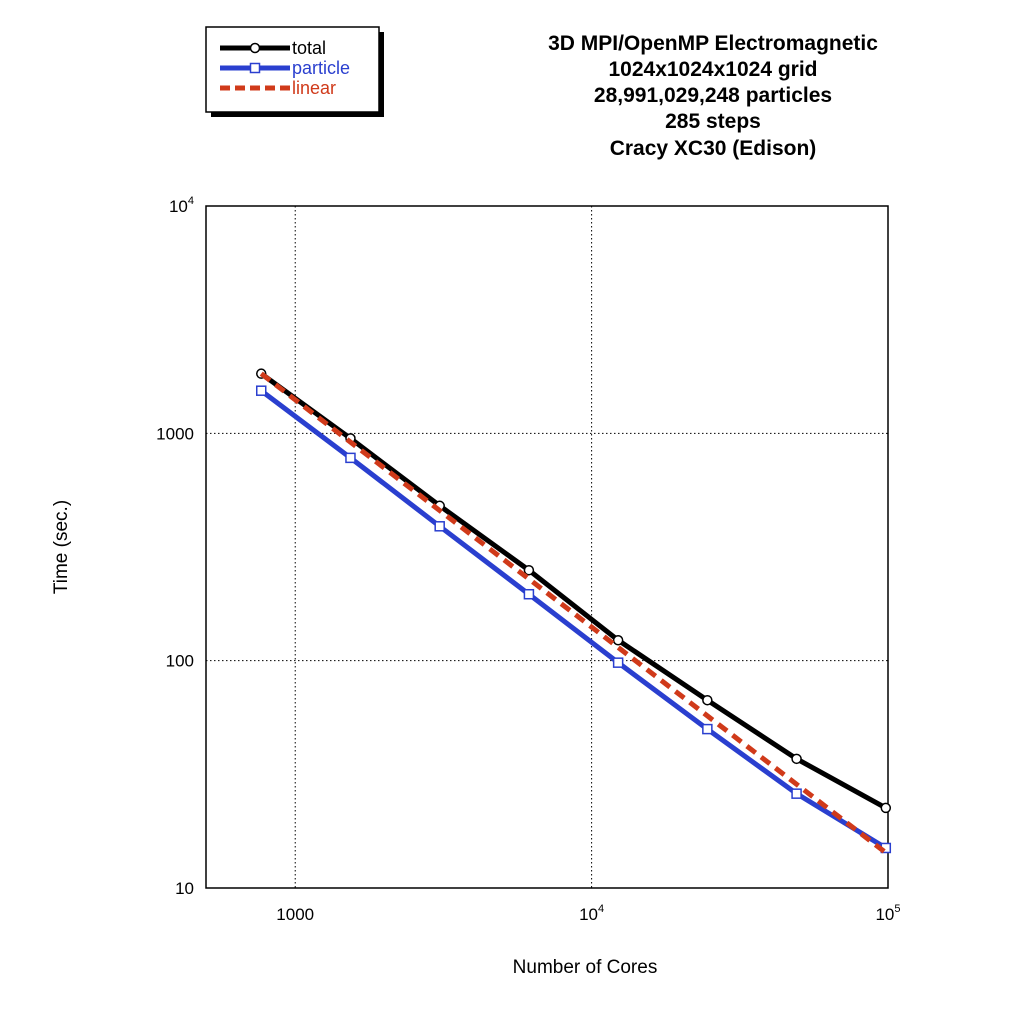 This screenshot has height=1024, width=1024. Describe the element at coordinates (585, 967) in the screenshot. I see `x-axis-label: Number of Cores` at that location.